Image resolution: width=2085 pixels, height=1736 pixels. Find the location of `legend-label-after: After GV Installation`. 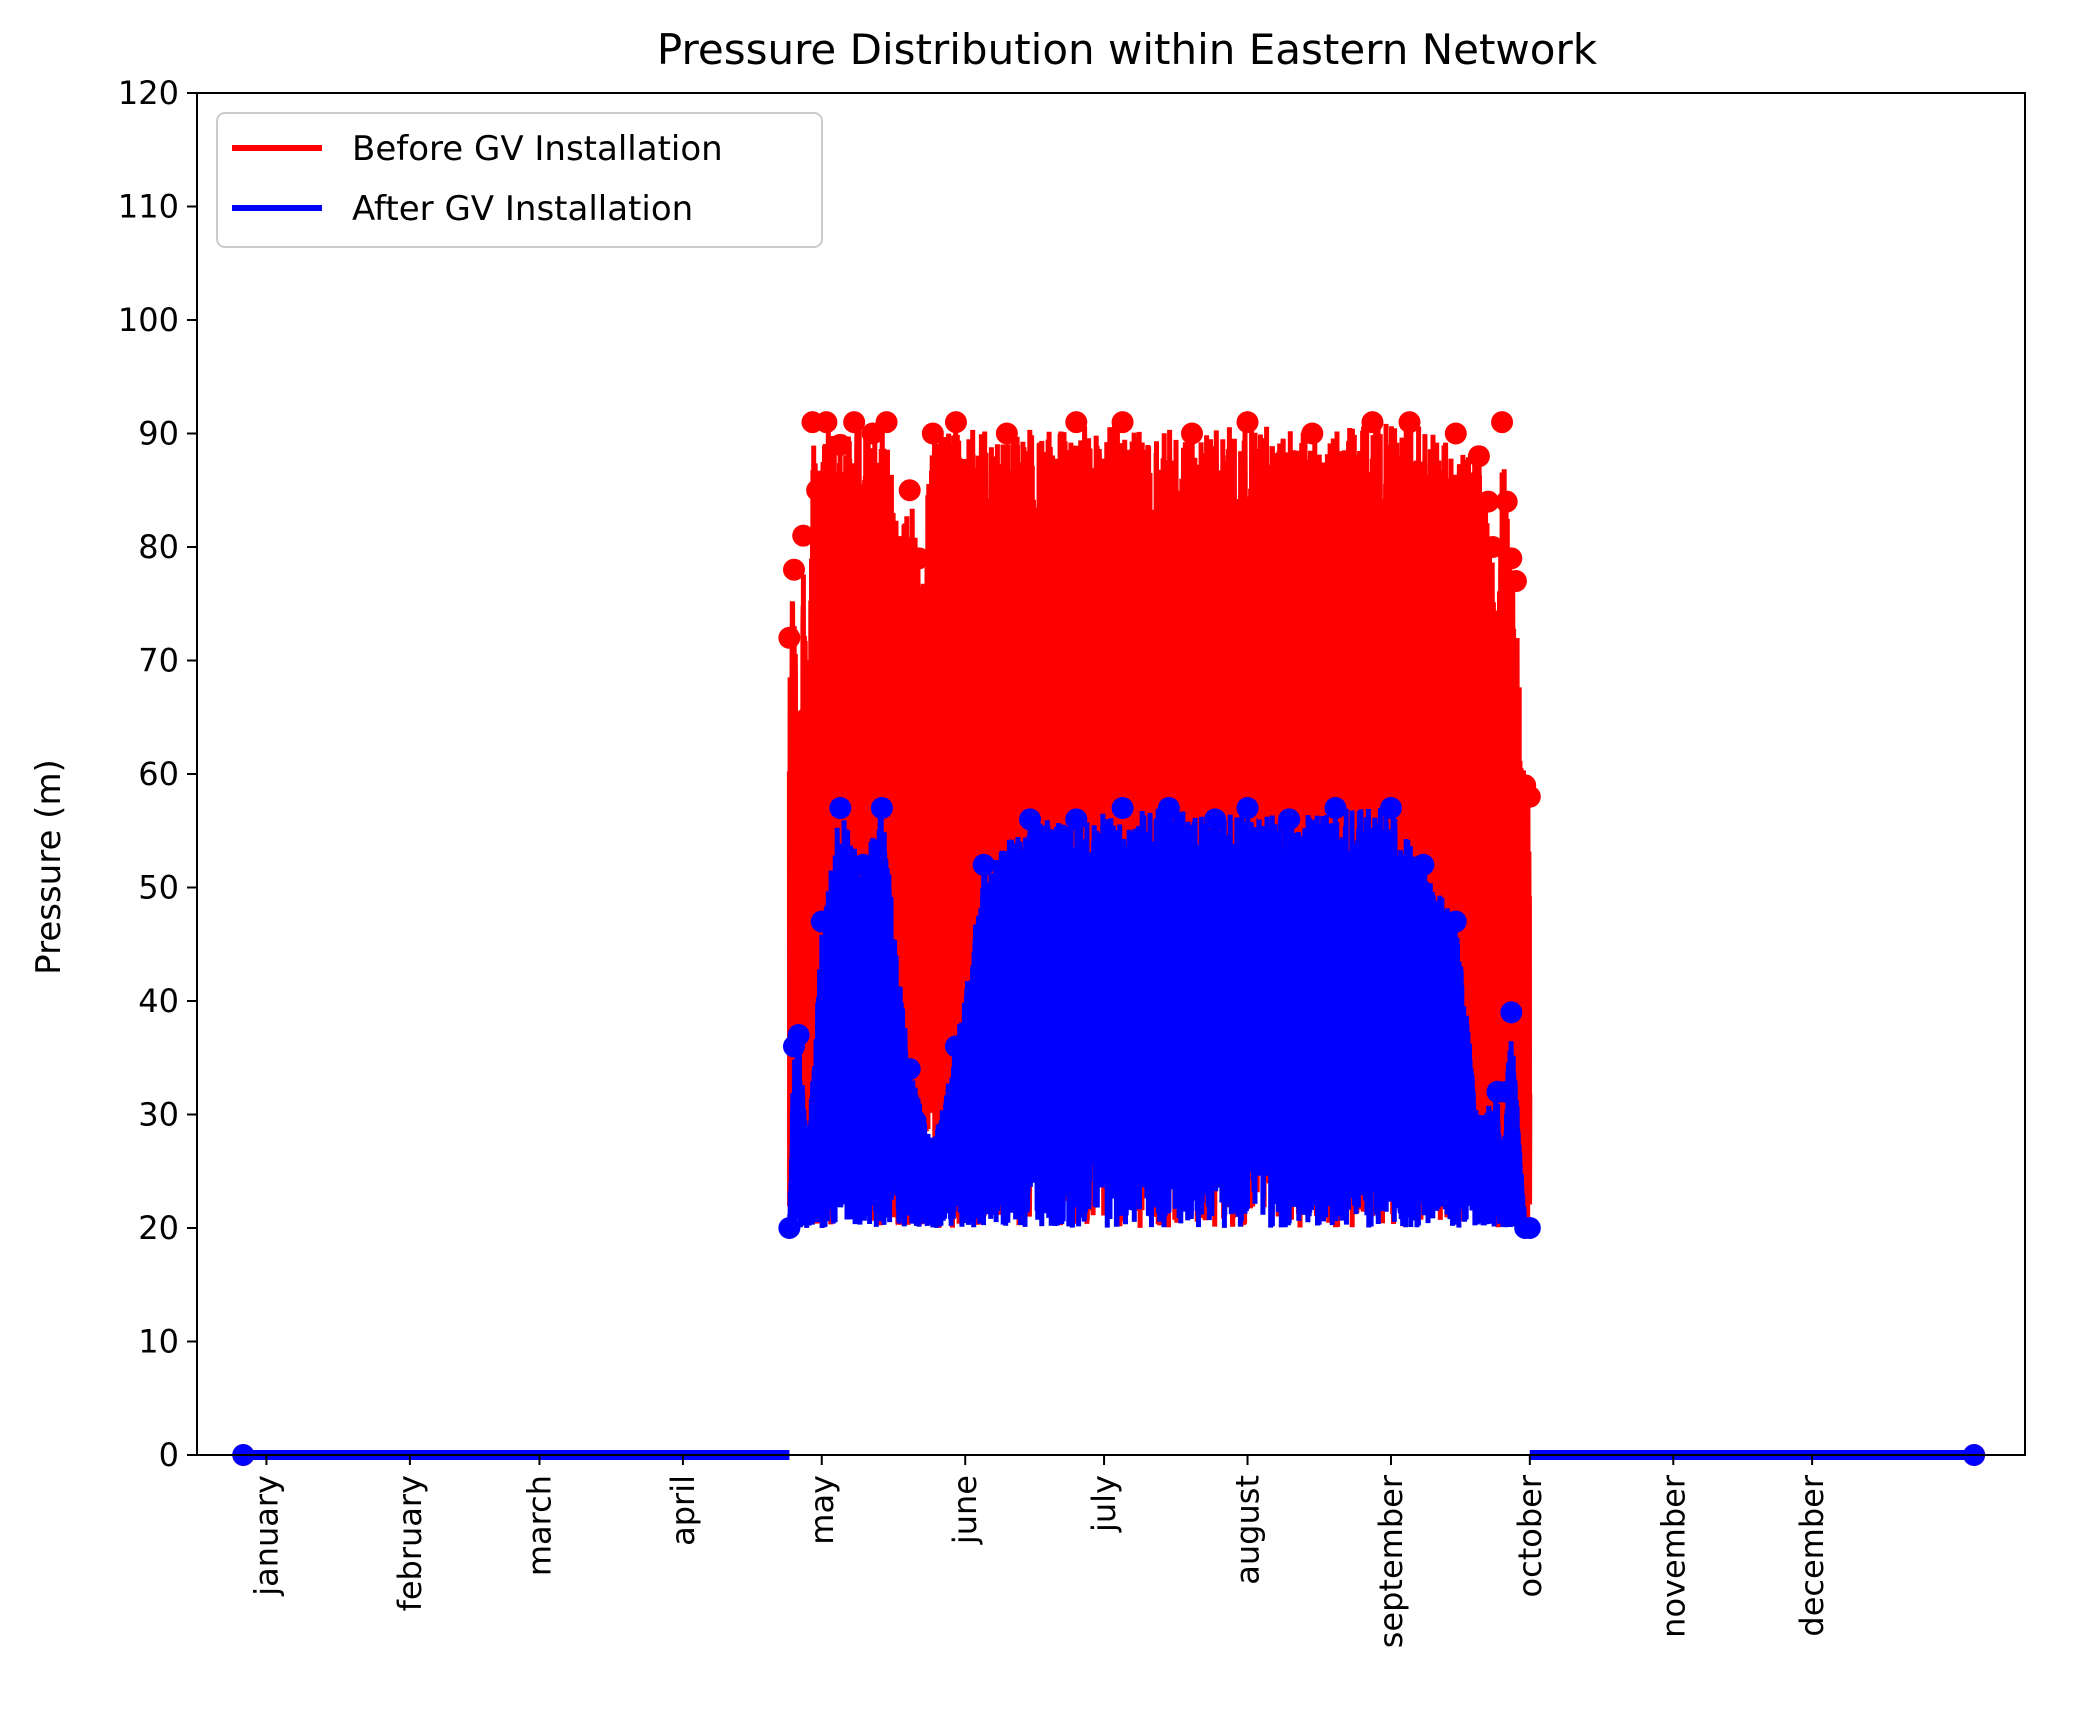

legend-label-after: After GV Installation is located at coordinates (522, 209).